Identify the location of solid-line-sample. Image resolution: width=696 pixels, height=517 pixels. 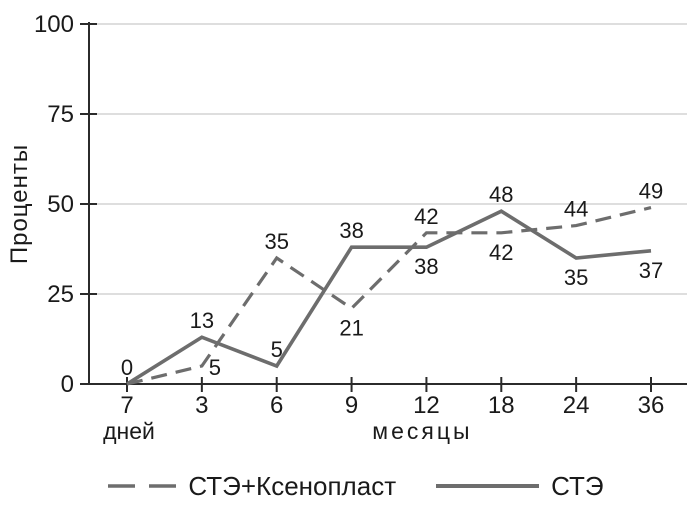
(488, 486).